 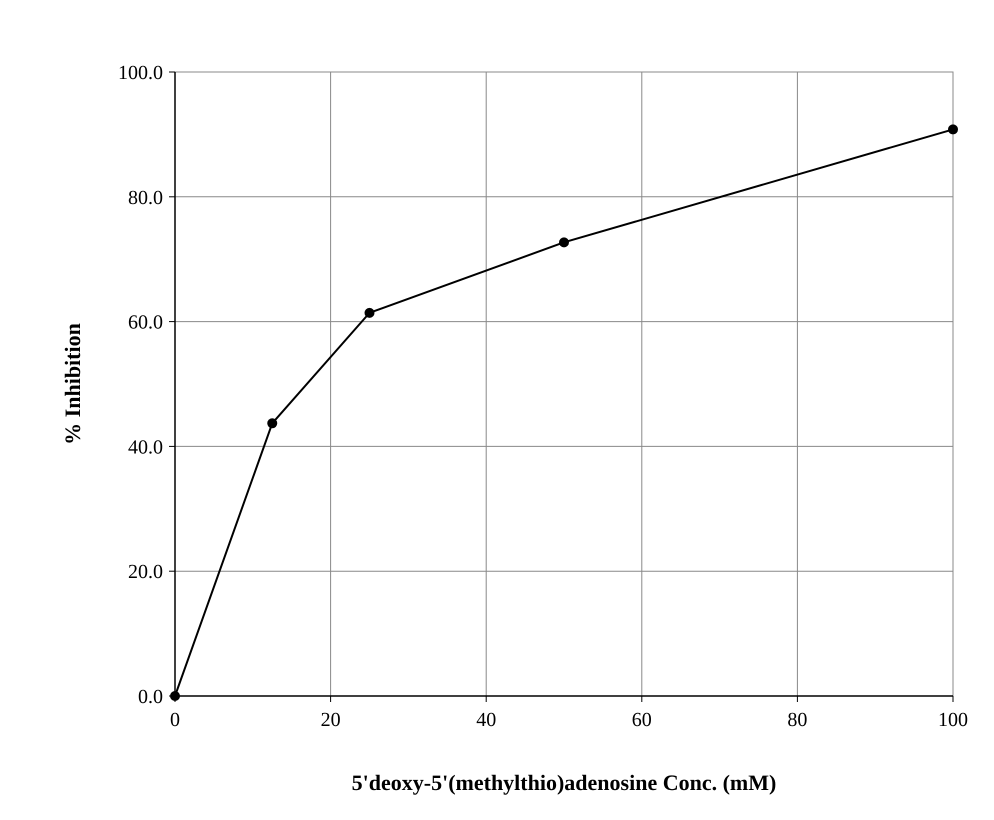 What do you see at coordinates (330, 720) in the screenshot?
I see `x-tick-label: 20` at bounding box center [330, 720].